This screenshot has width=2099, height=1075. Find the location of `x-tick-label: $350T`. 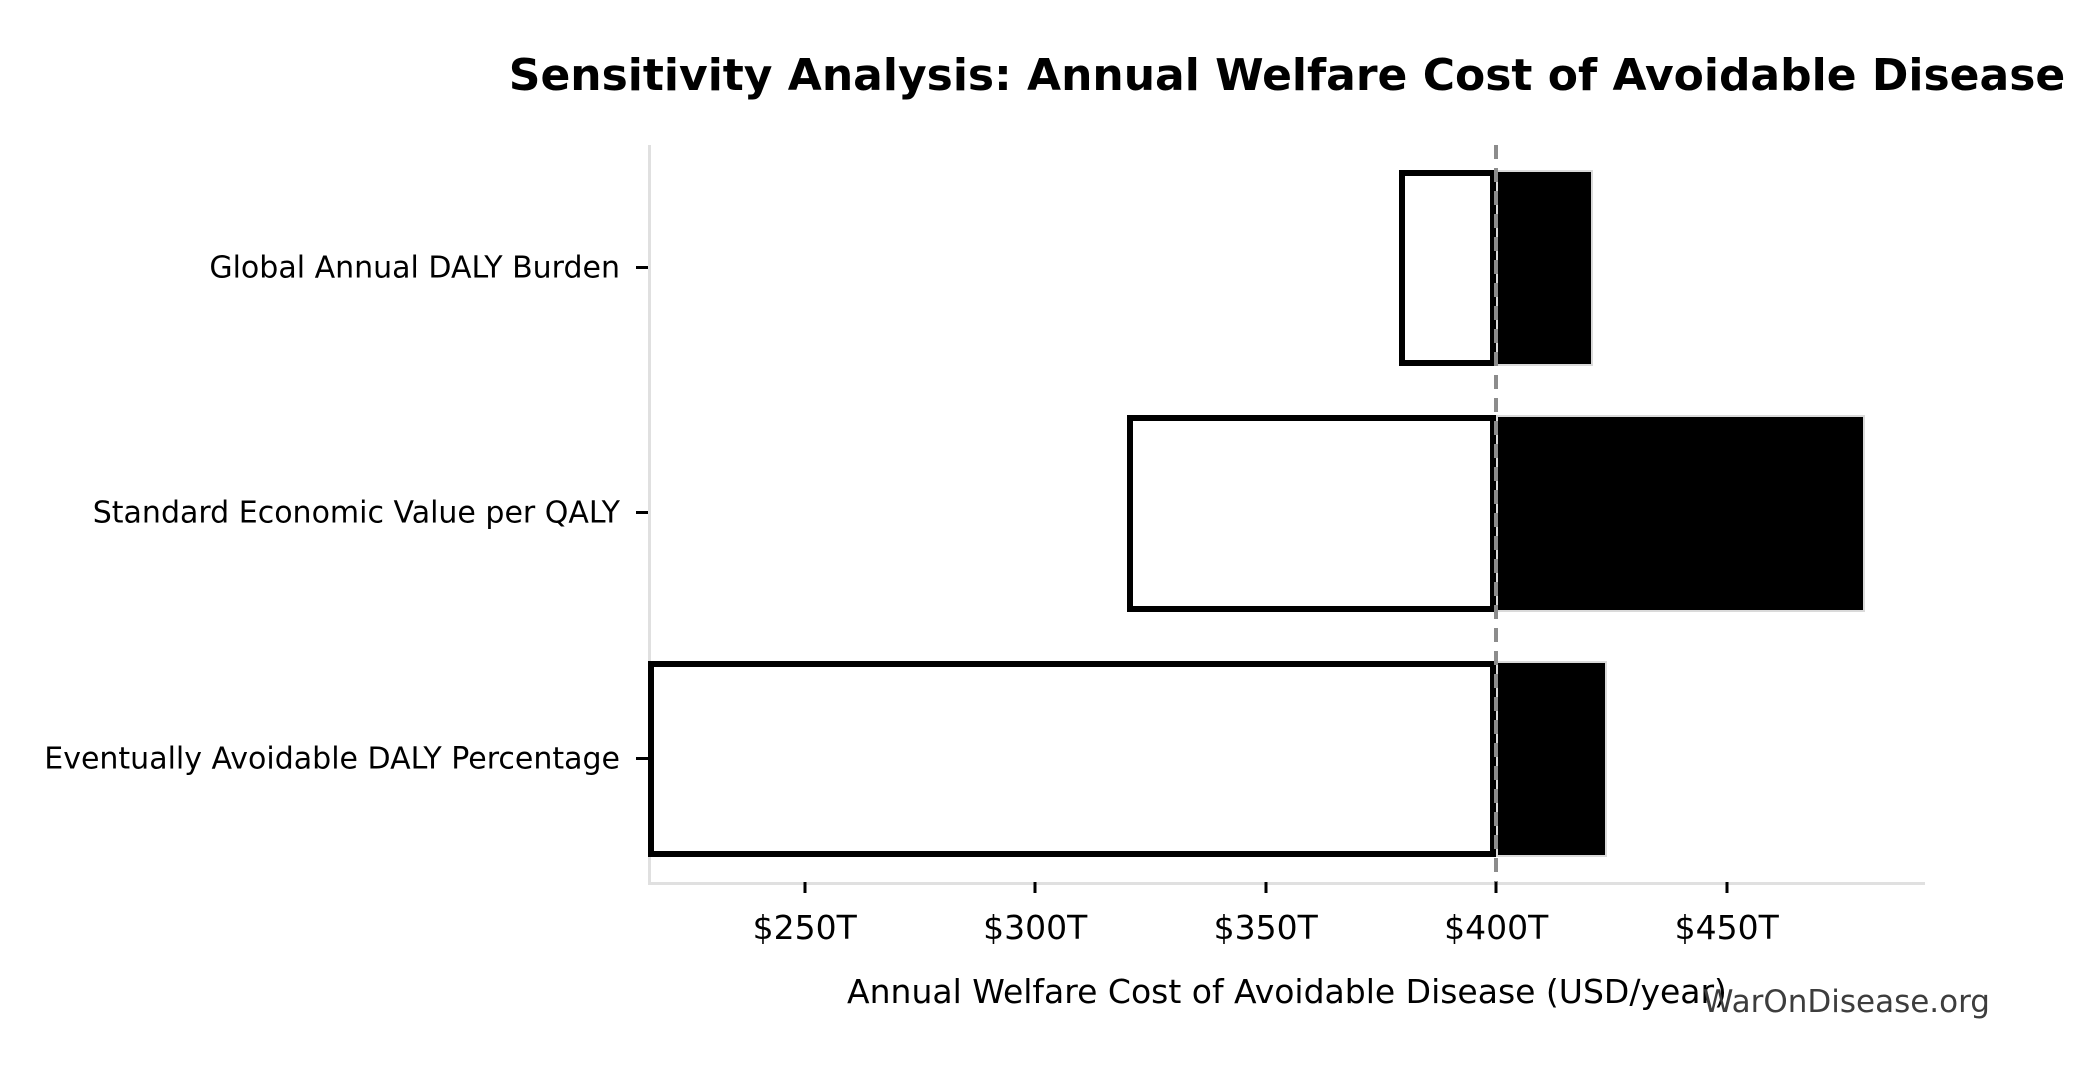

x-tick-label: $350T is located at coordinates (1265, 927).